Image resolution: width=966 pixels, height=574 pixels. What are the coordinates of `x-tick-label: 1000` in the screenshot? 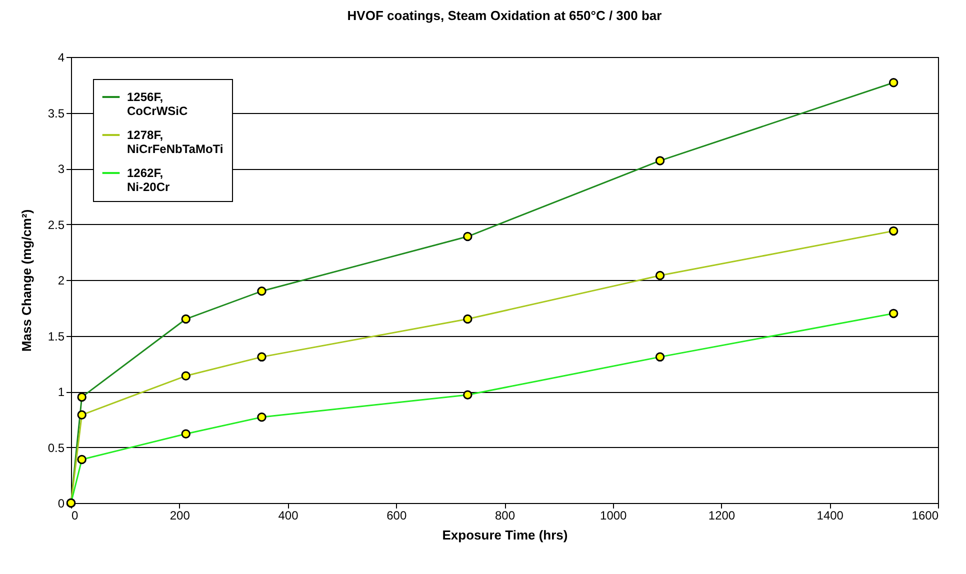 It's located at (614, 515).